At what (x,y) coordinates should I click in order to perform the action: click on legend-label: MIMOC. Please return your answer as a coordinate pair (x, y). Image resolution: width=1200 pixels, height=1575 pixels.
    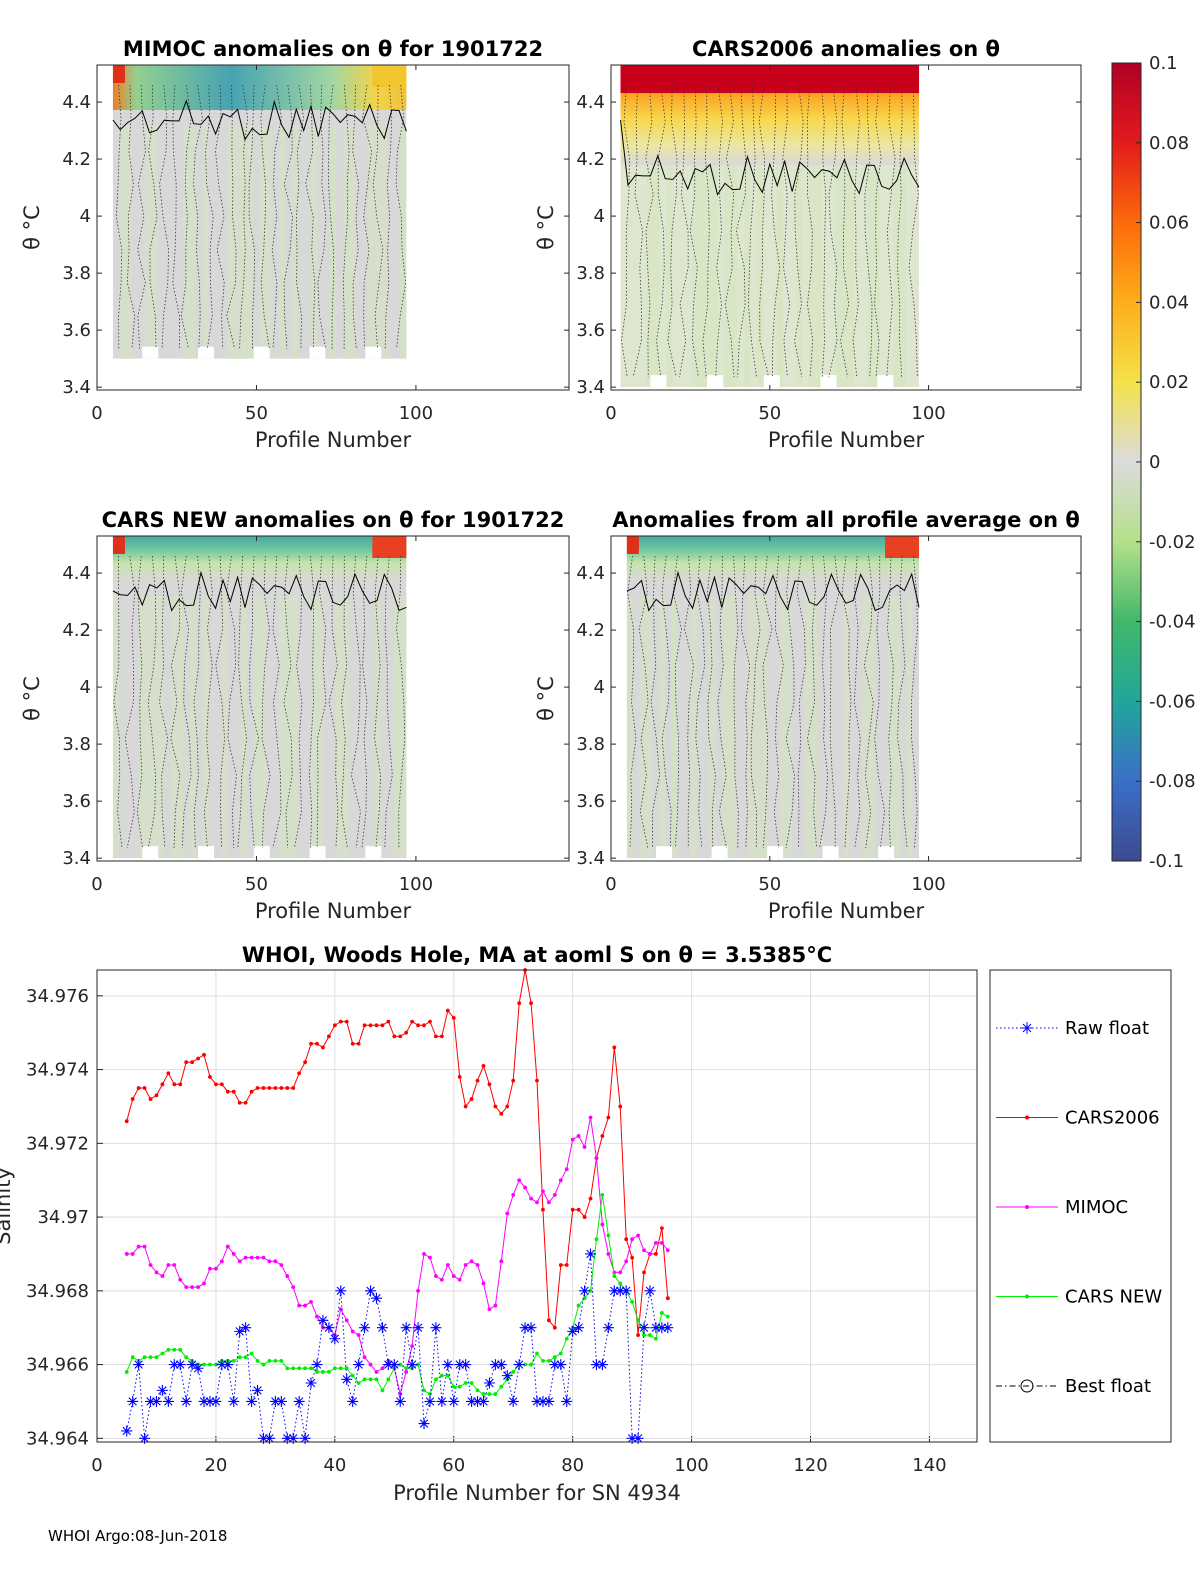
    Looking at the image, I should click on (1096, 1207).